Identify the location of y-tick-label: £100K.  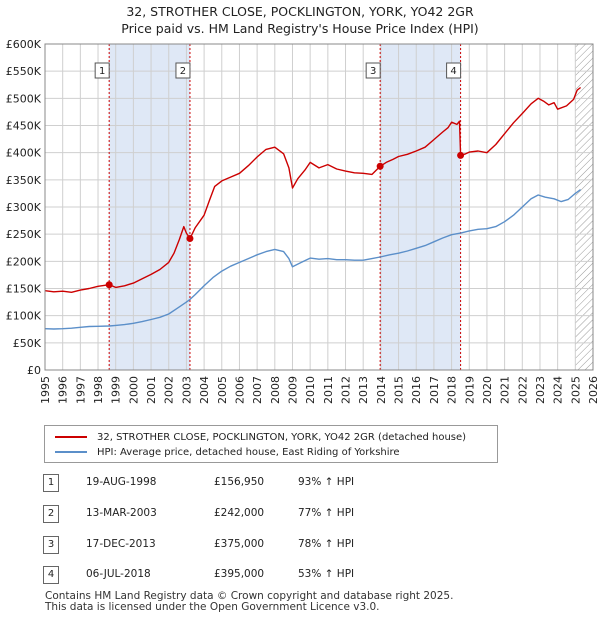
(24, 316).